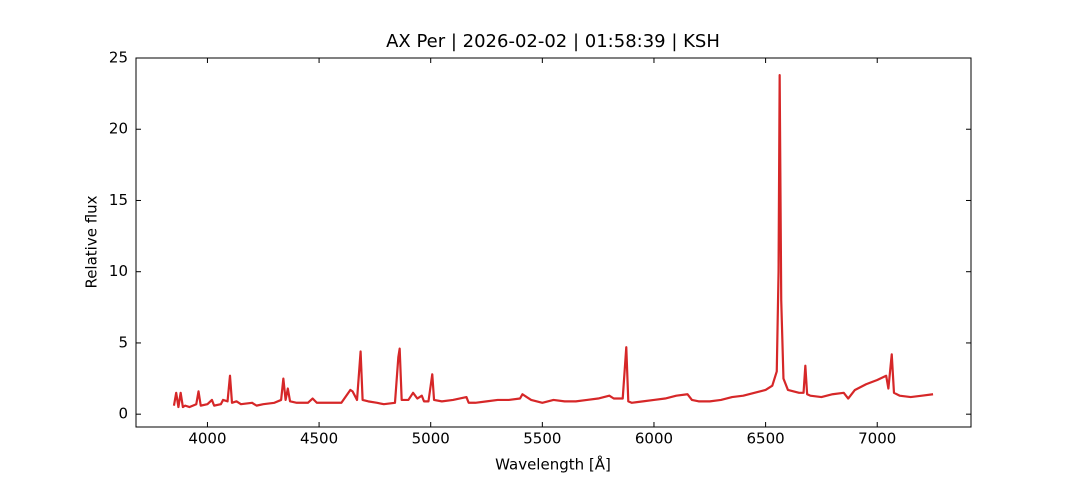  I want to click on x-tick-label: 7000, so click(877, 439).